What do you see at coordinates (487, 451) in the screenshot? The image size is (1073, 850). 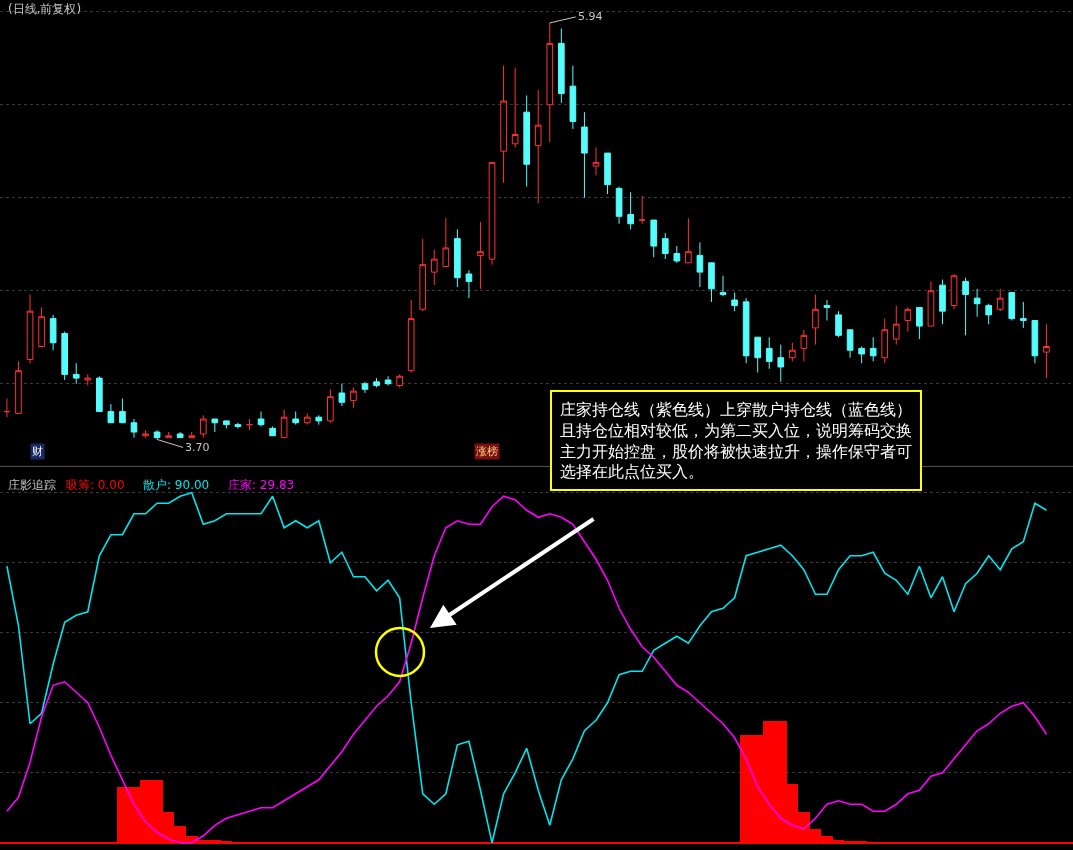 I see `text: 涨榜` at bounding box center [487, 451].